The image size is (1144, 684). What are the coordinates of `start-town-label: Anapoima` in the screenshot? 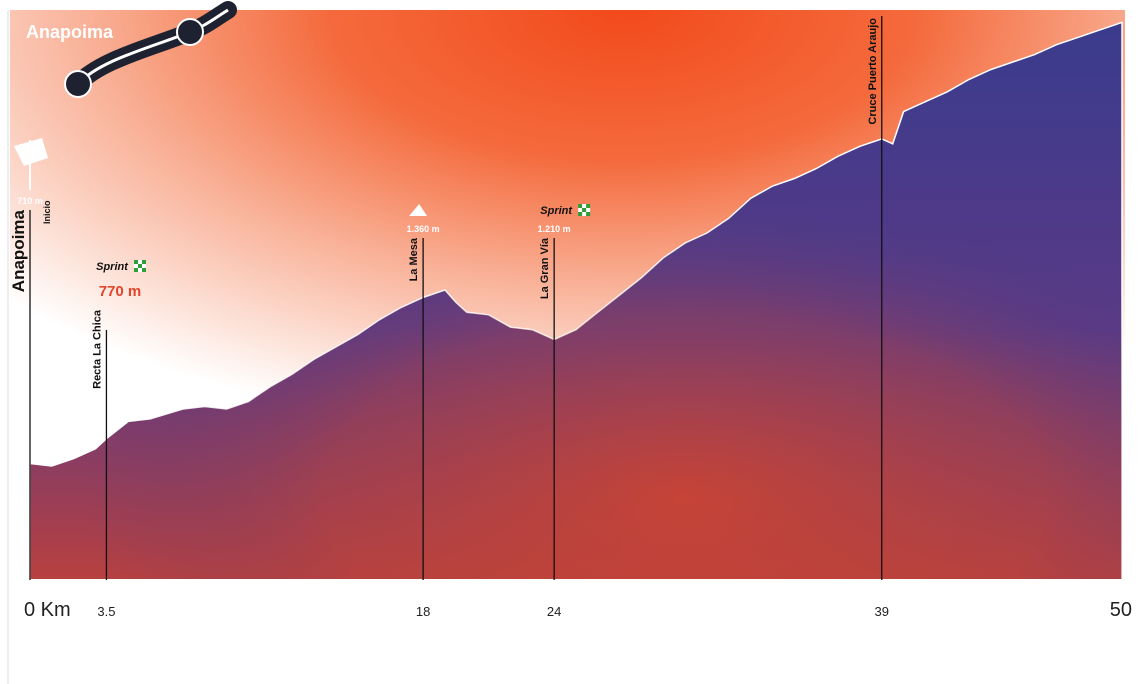 It's located at (70, 32).